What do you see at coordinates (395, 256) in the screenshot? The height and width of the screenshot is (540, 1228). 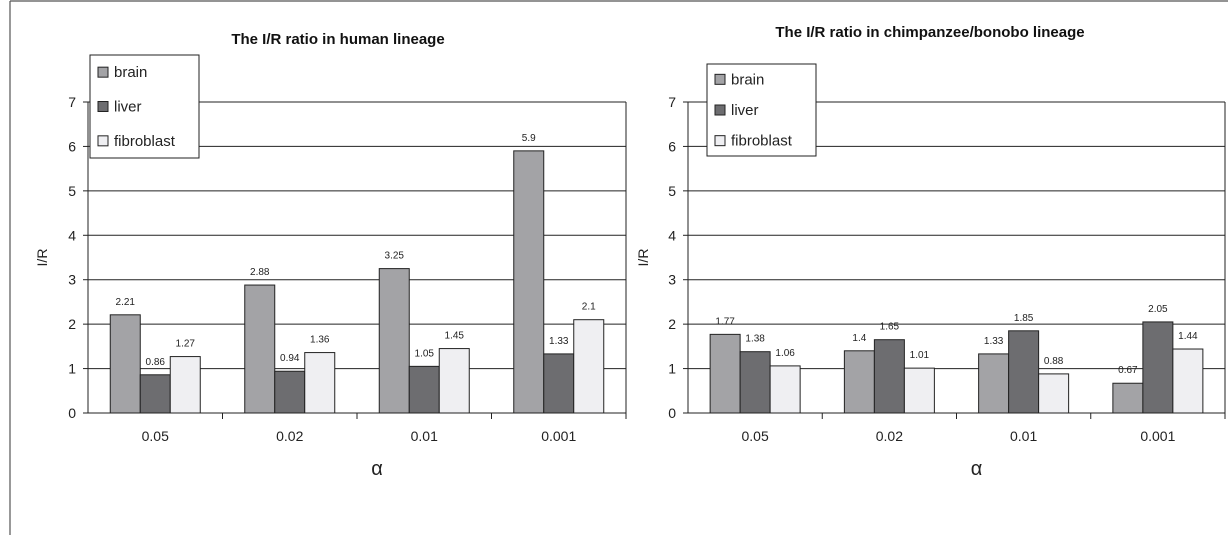 I see `data-label: 3.25` at bounding box center [395, 256].